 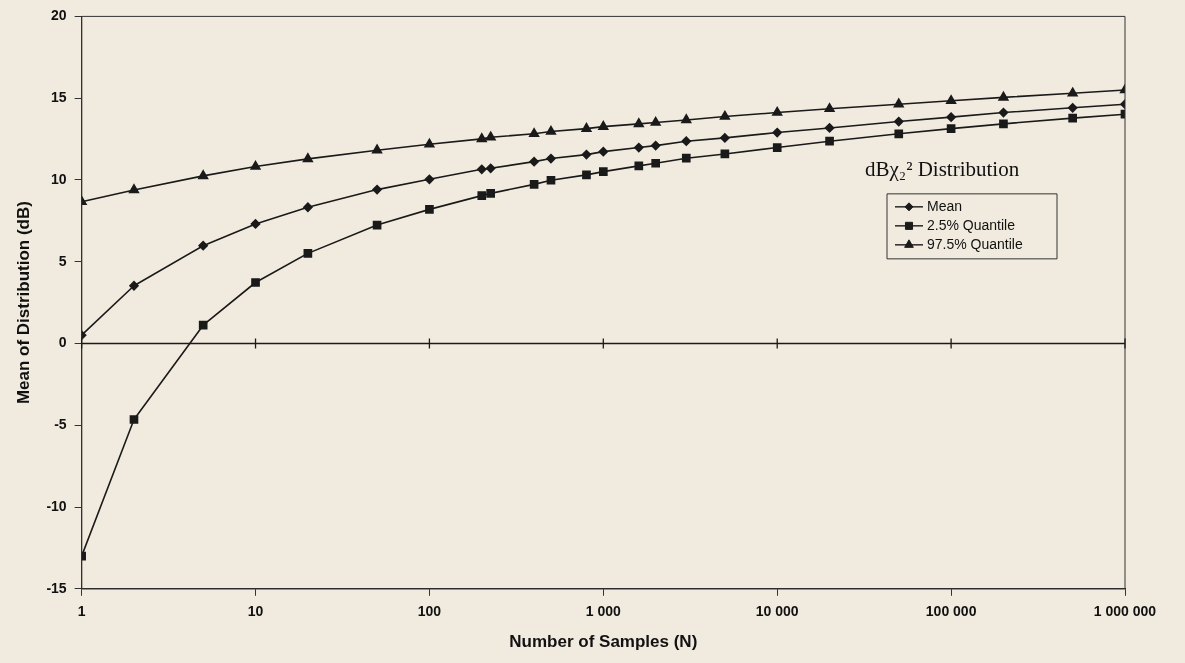 I want to click on x-tick-label: 100 000, so click(x=951, y=611).